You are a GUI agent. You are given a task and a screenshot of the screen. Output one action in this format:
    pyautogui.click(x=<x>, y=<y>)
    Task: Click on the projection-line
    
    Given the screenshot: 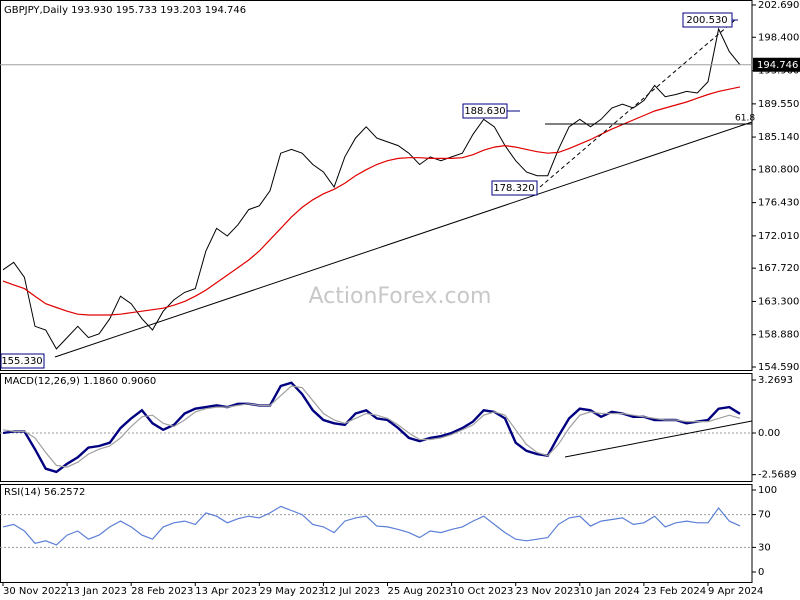 What is the action you would take?
    pyautogui.click(x=637, y=103)
    